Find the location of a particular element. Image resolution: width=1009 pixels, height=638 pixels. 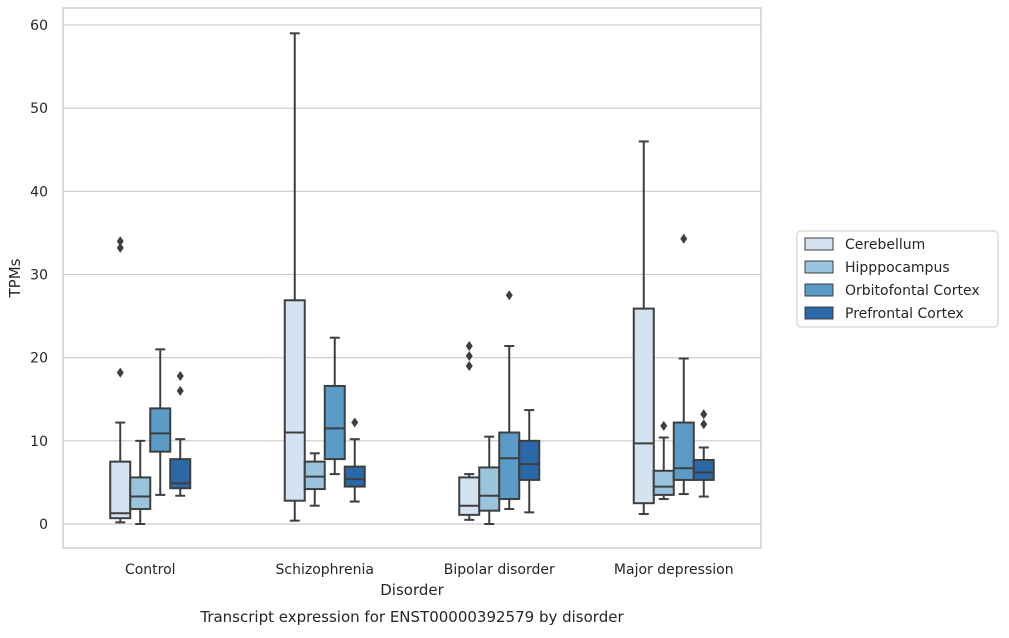

legend-frame is located at coordinates (897, 279).